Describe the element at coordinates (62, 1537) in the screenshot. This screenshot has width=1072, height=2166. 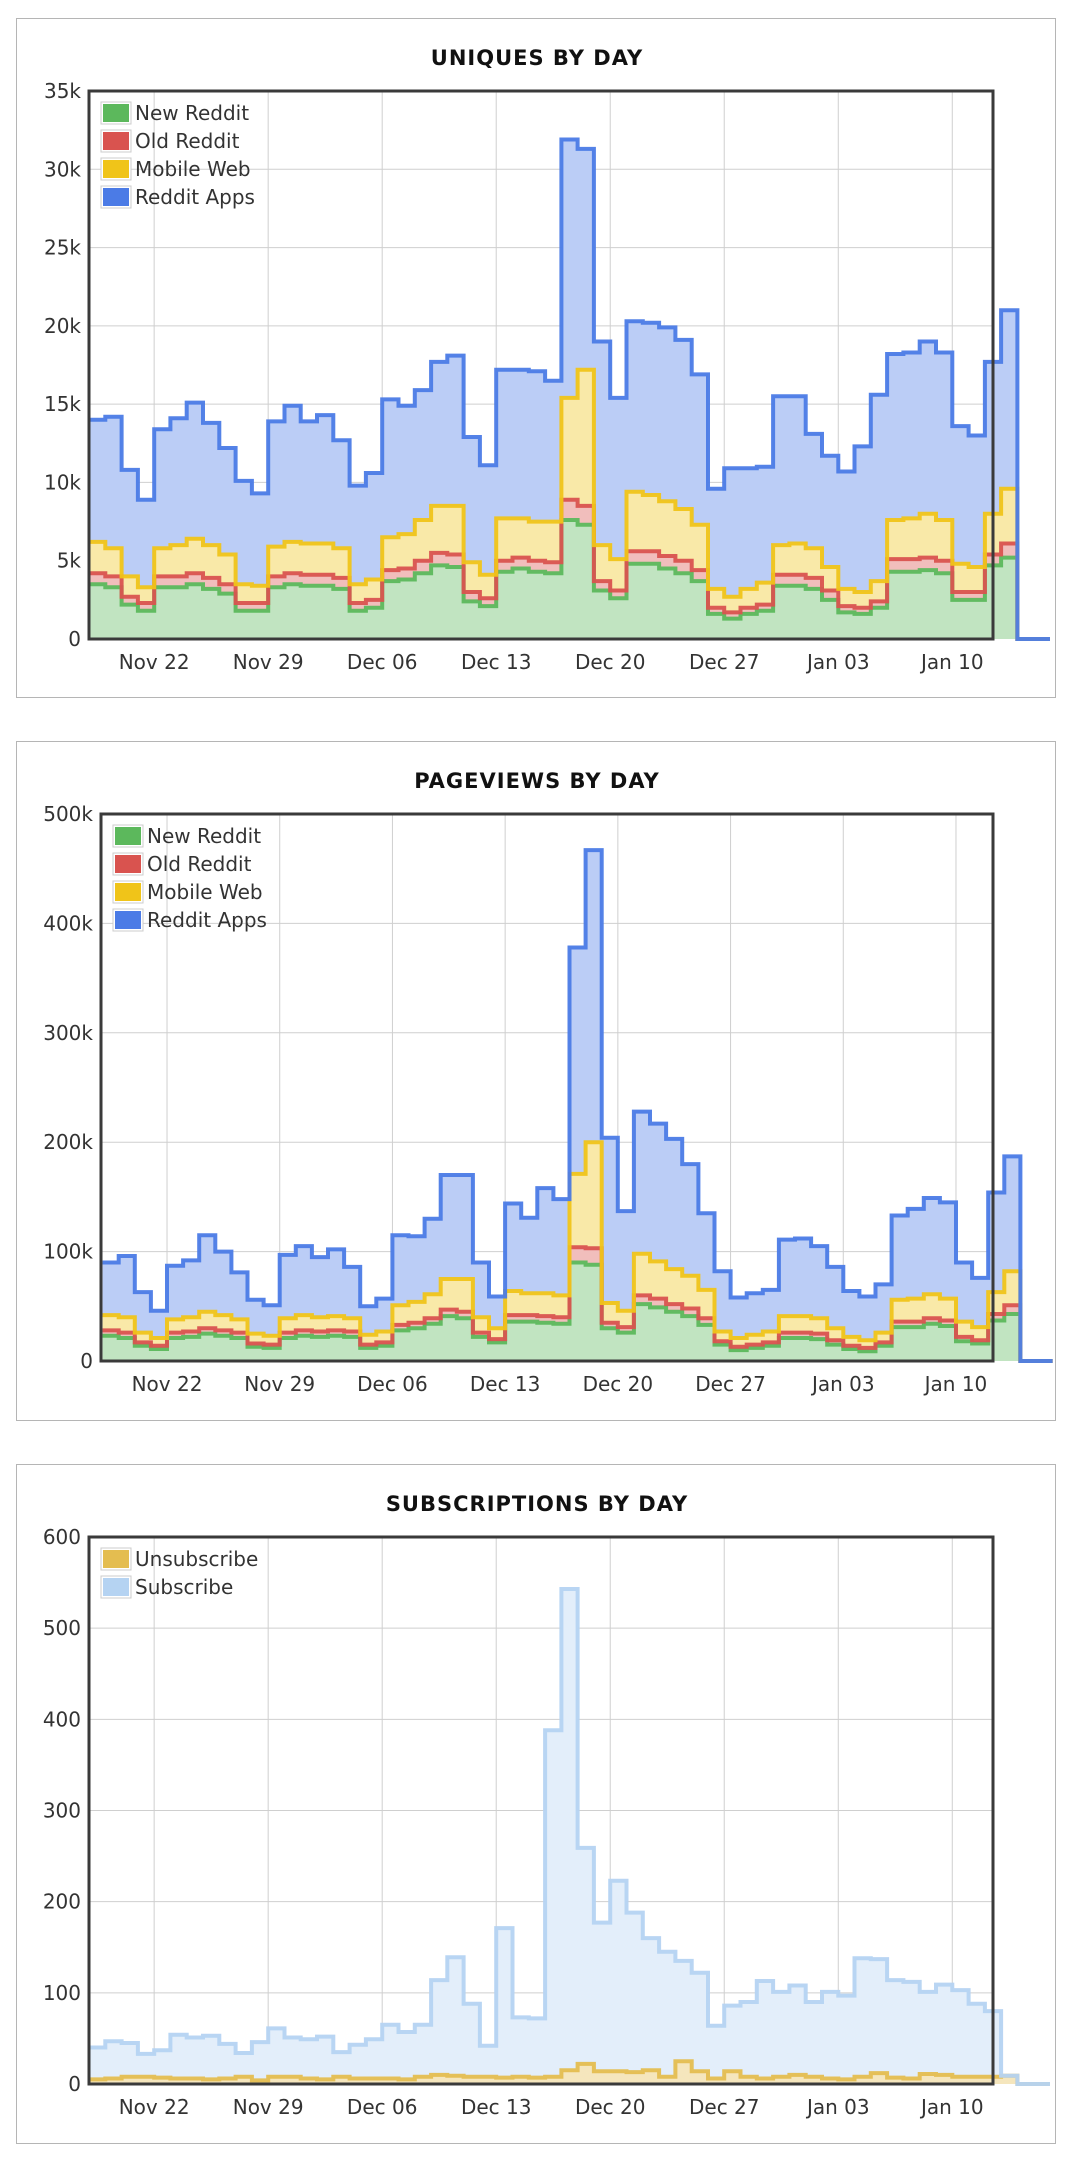
I see `y-tick-label: 600` at that location.